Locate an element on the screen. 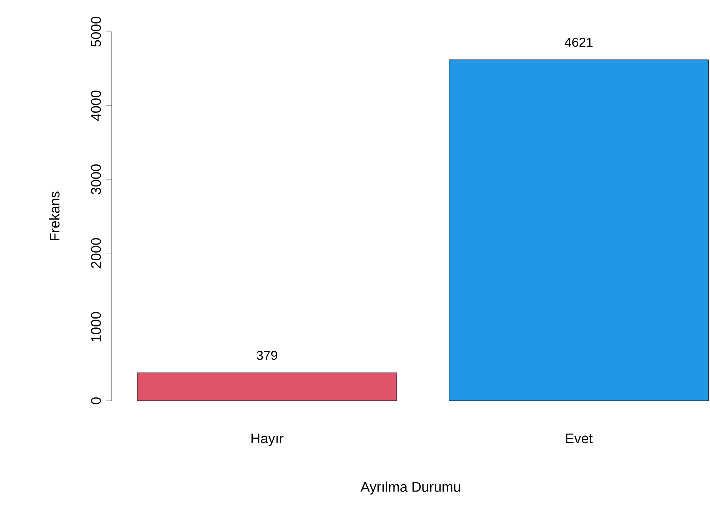 The height and width of the screenshot is (514, 710). x-axis-title: Ayrılma Durumu is located at coordinates (410, 488).